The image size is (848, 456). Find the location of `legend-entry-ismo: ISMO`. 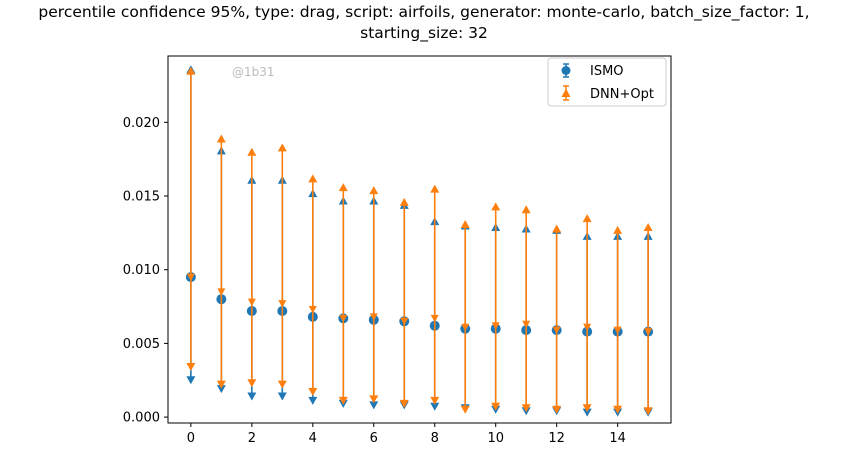

legend-entry-ismo: ISMO is located at coordinates (592, 71).